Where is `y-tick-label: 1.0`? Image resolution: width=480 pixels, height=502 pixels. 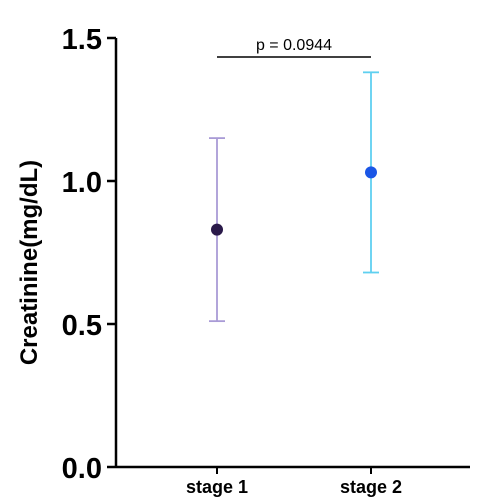 y-tick-label: 1.0 is located at coordinates (82, 183).